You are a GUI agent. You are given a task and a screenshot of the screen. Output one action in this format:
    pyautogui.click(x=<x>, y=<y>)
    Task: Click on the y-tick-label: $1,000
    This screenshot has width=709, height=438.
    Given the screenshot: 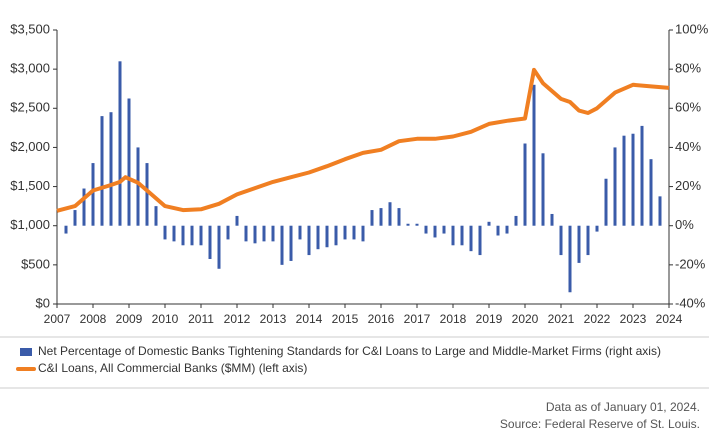 What is the action you would take?
    pyautogui.click(x=30, y=224)
    